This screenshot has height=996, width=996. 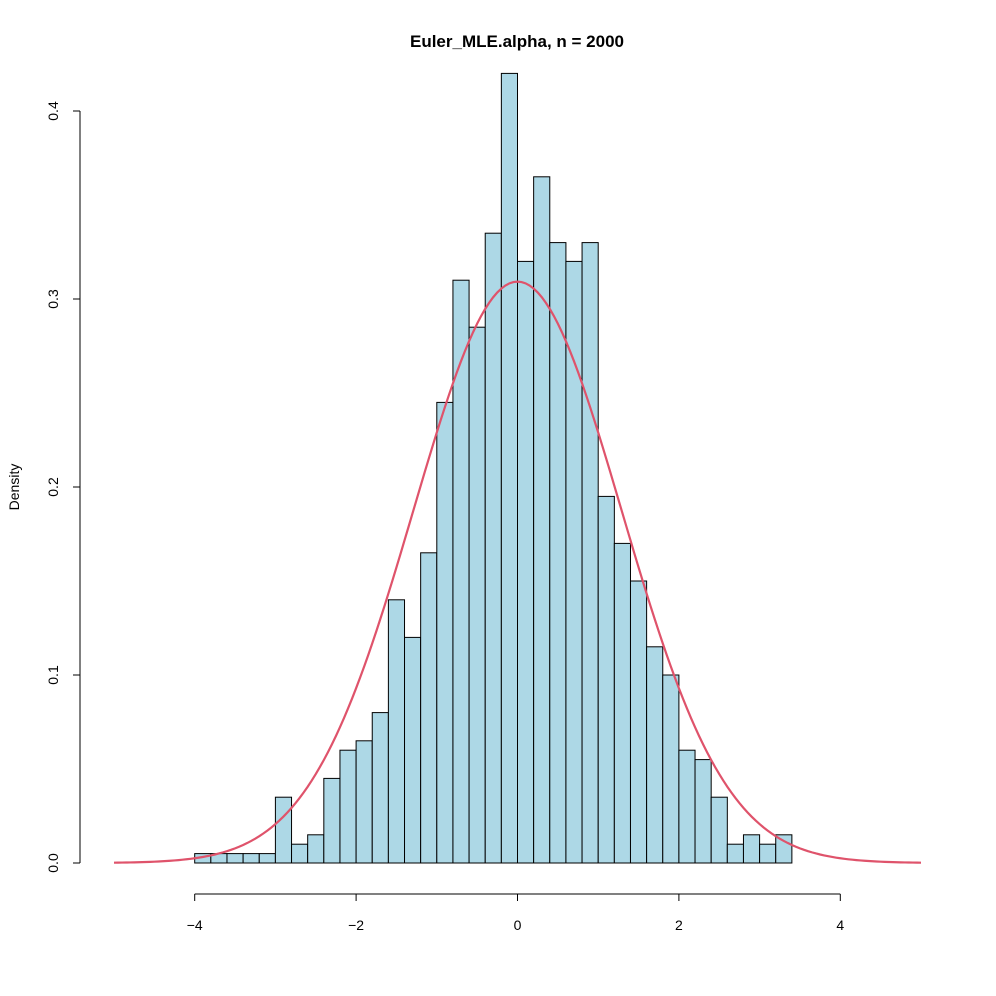 I want to click on y-tick-label: 0.1, so click(x=53, y=675).